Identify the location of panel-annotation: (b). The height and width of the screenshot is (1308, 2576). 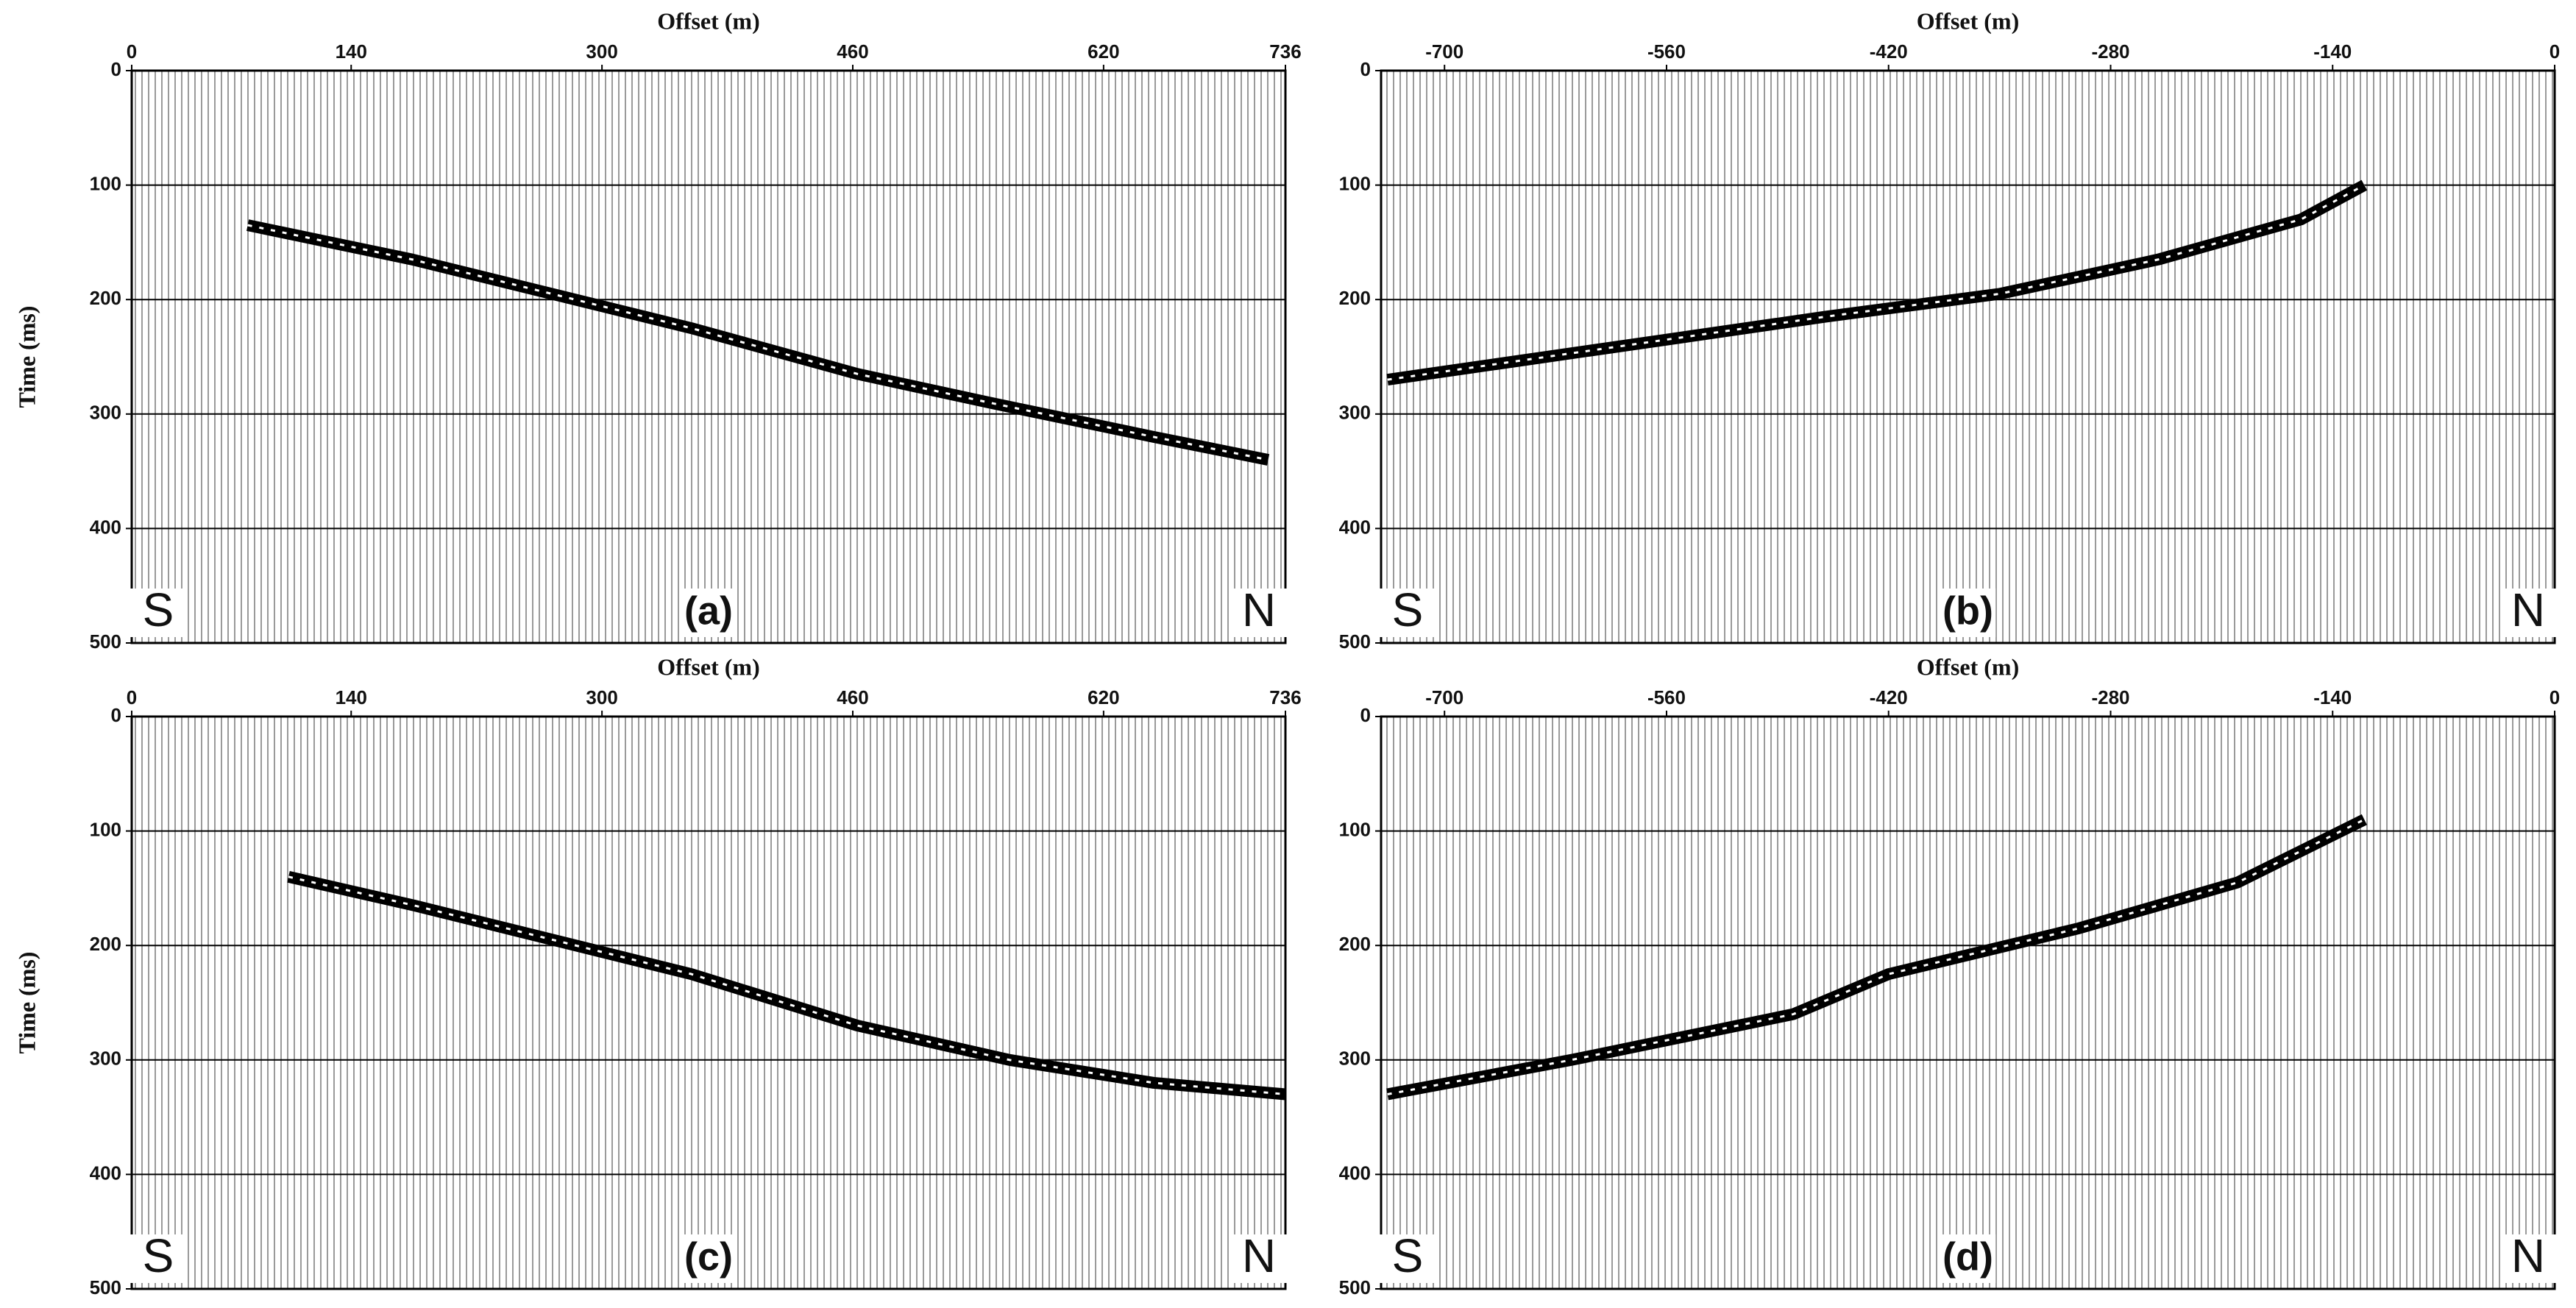
(1967, 611).